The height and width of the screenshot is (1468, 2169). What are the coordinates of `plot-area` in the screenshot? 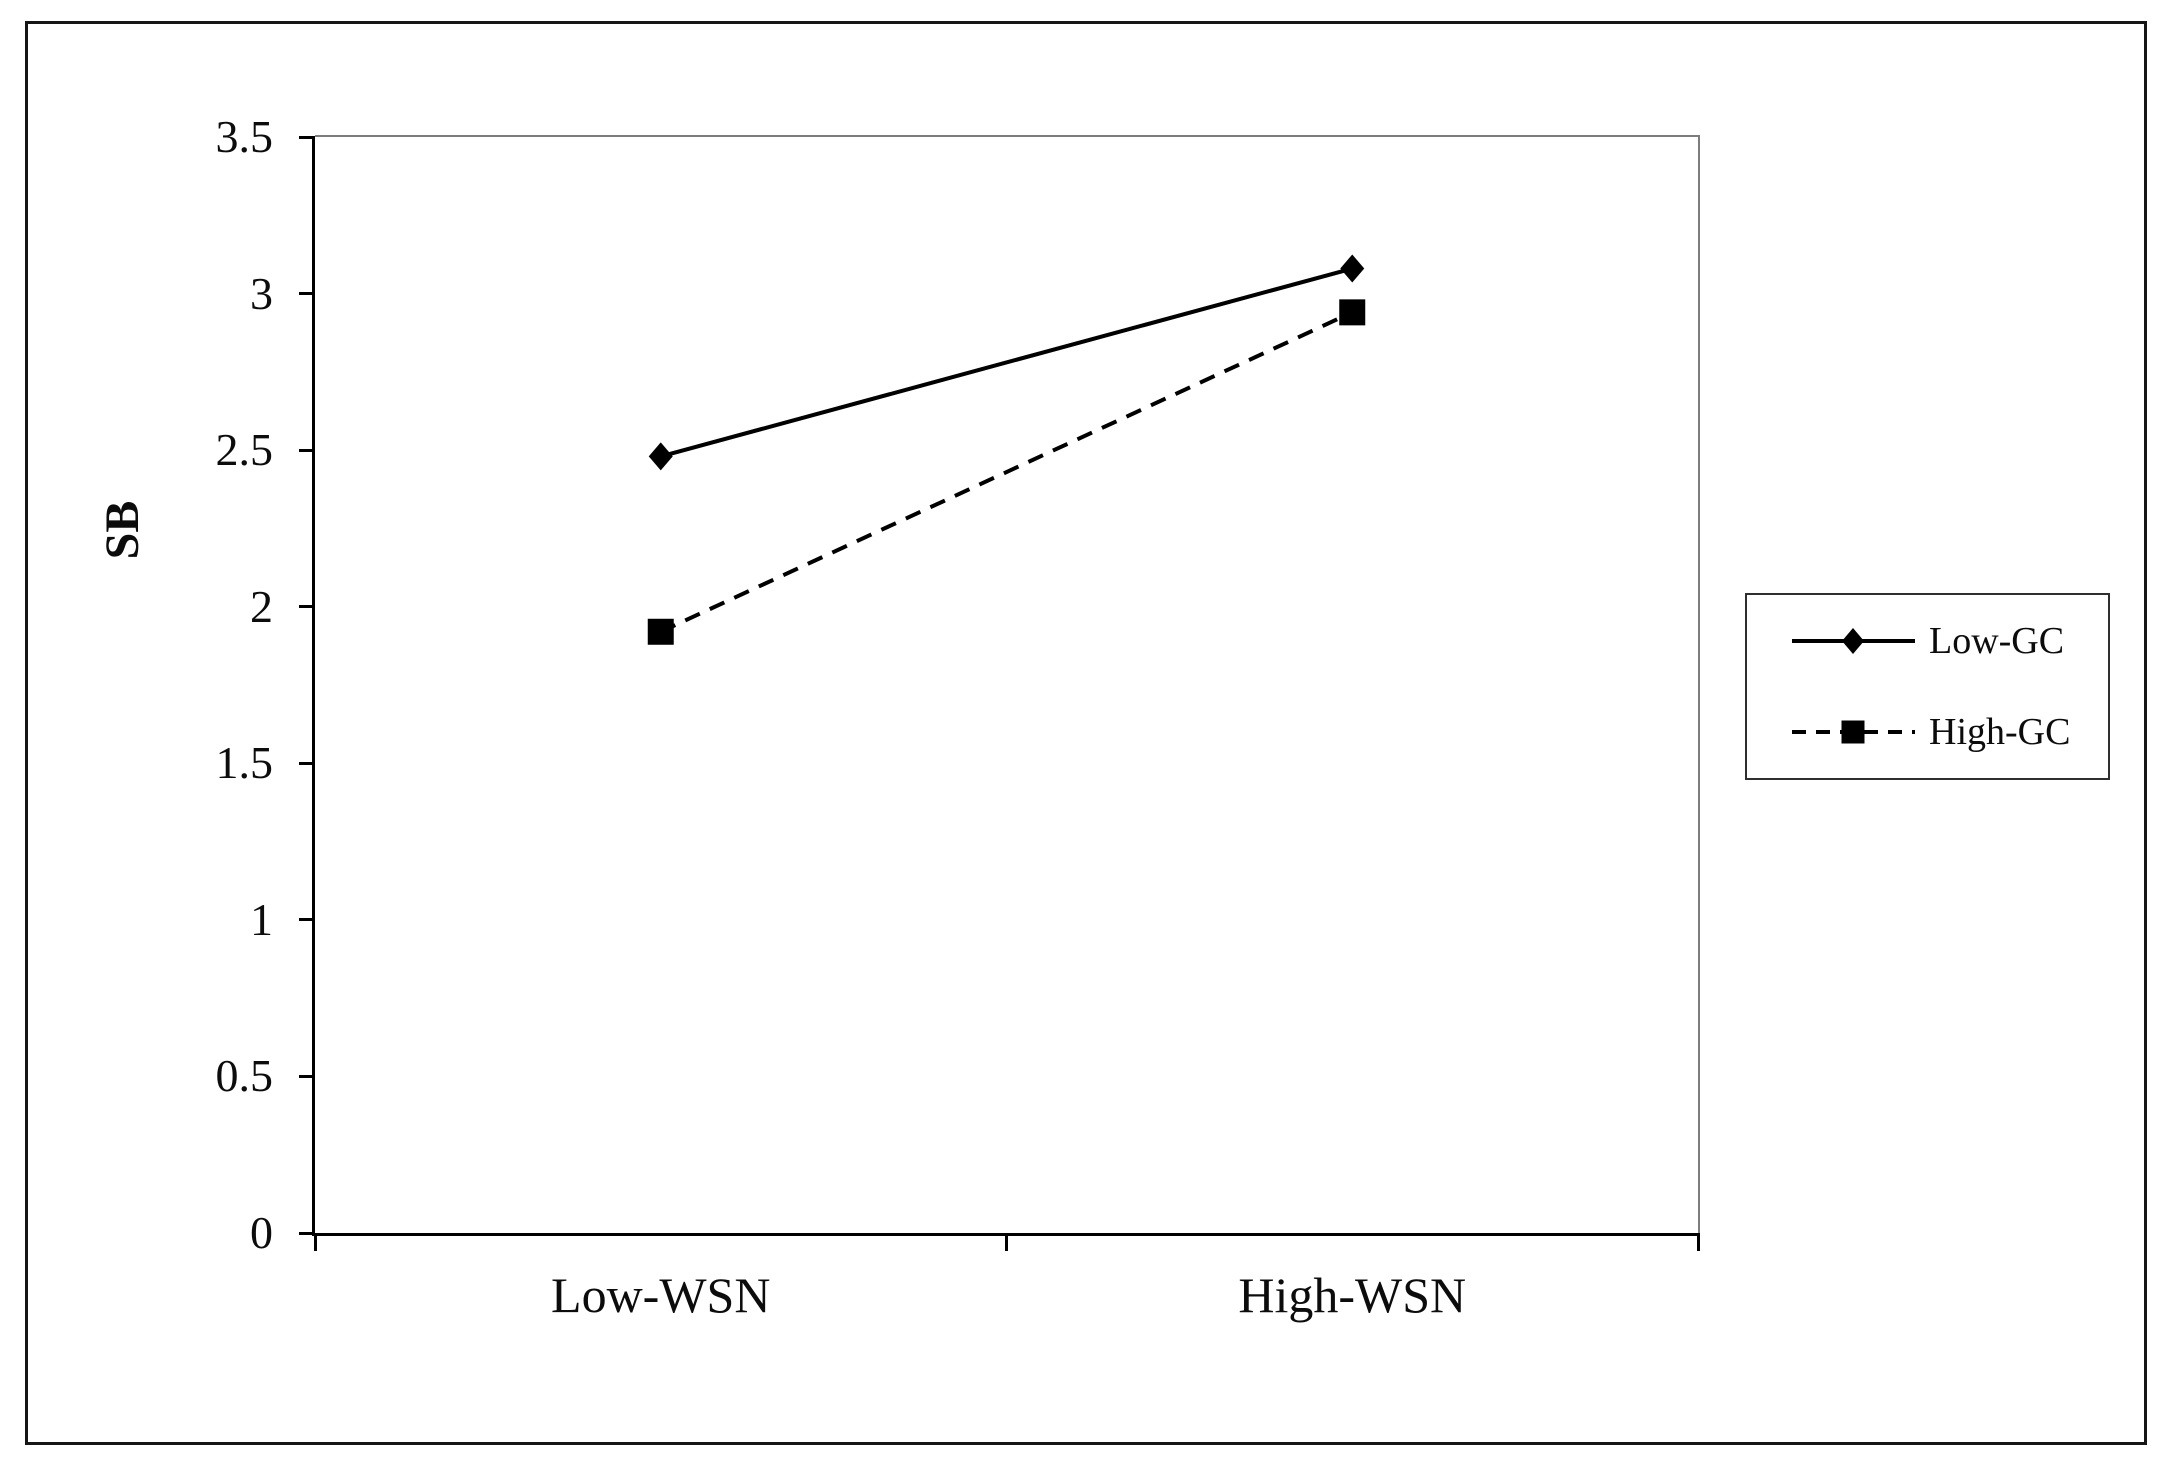 It's located at (1006, 449).